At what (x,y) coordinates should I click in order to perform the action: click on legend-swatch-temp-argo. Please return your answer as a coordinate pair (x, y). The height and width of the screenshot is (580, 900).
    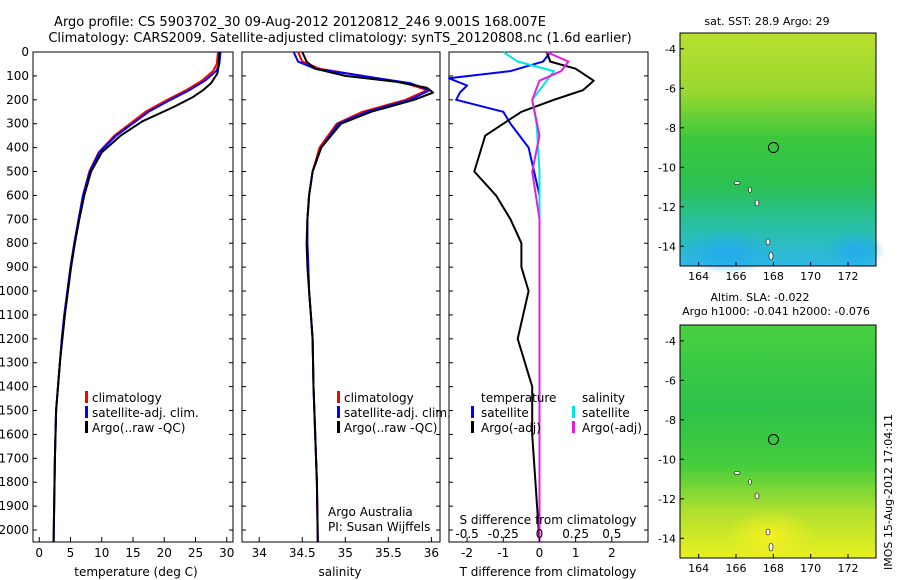
    Looking at the image, I should click on (472, 427).